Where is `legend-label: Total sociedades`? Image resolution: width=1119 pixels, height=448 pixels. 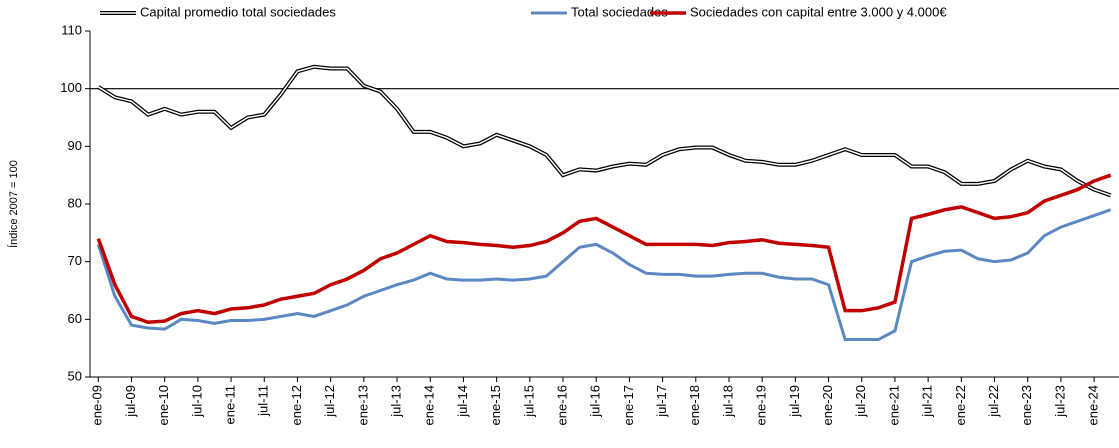
legend-label: Total sociedades is located at coordinates (619, 11).